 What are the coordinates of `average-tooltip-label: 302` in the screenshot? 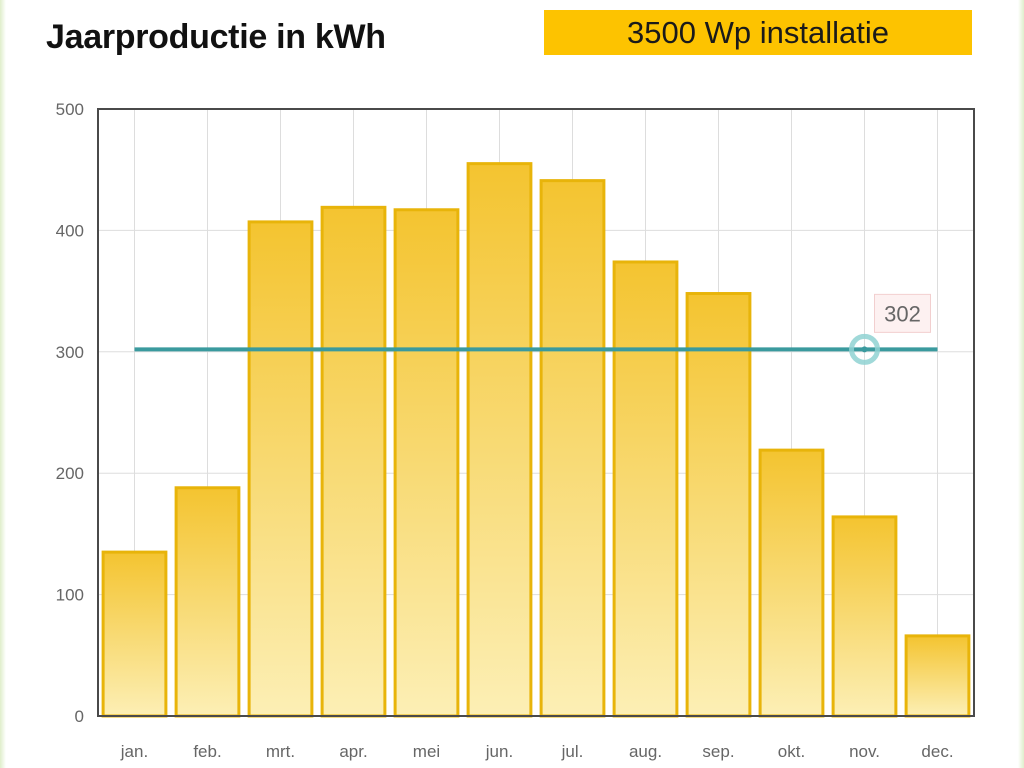 It's located at (902, 313).